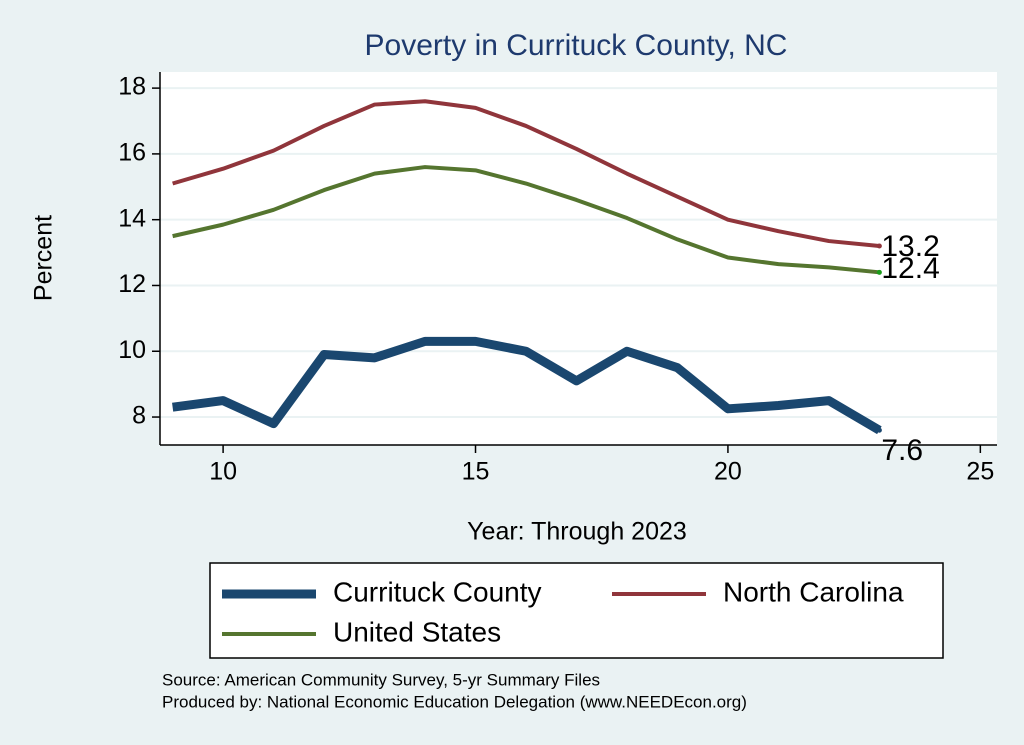 This screenshot has height=745, width=1024. I want to click on legend-label: United States, so click(417, 631).